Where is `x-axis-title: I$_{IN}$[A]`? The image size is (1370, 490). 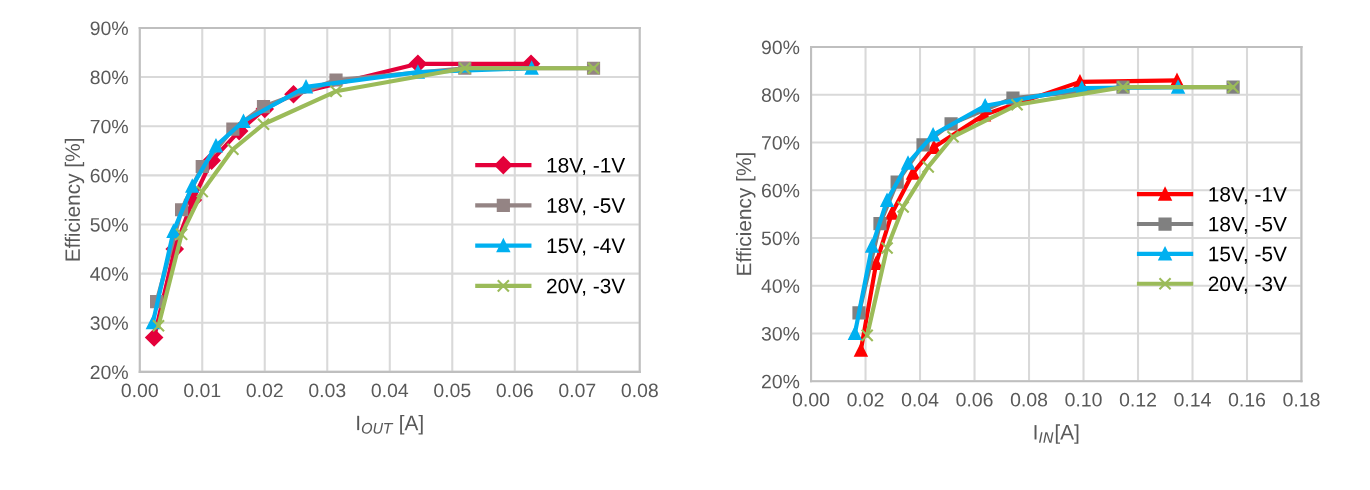
x-axis-title: I$_{IN}$[A] is located at coordinates (1056, 434).